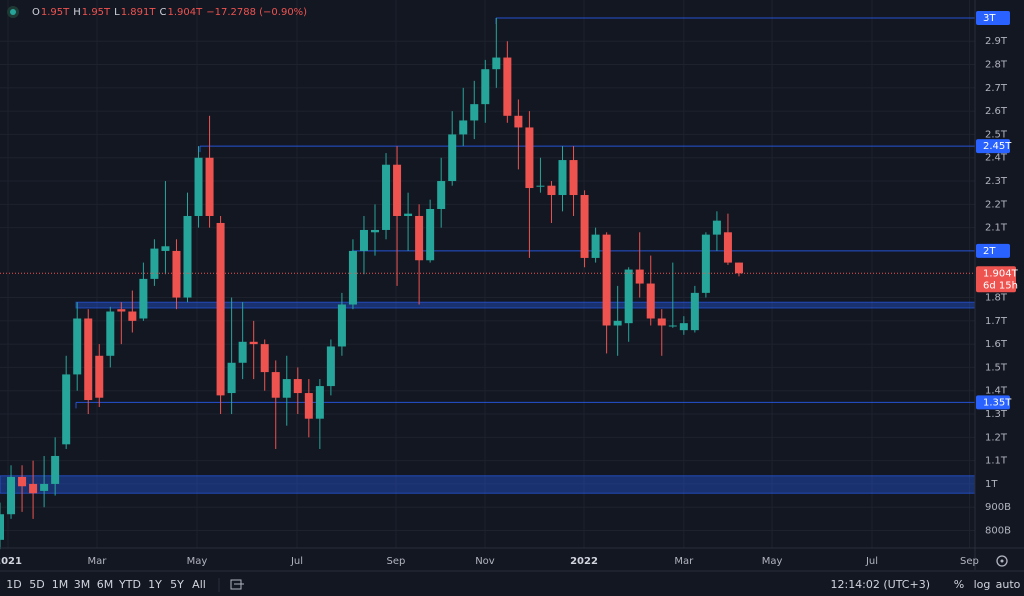 This screenshot has height=596, width=1024. I want to click on range-button: 5D, so click(36, 584).